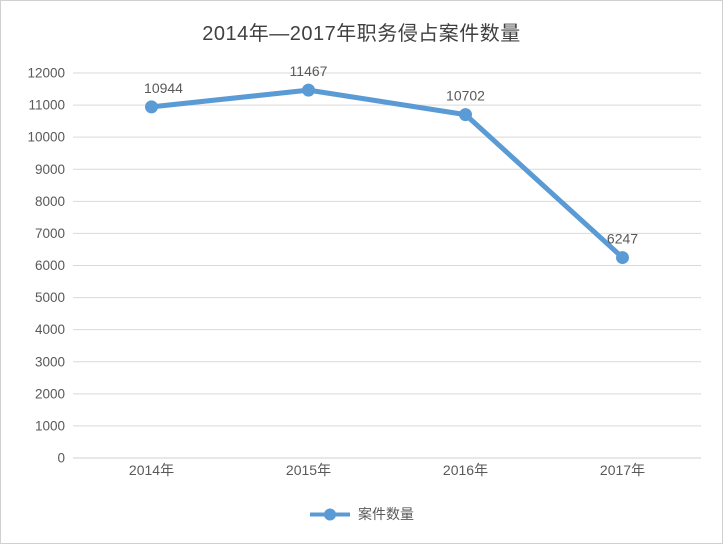  What do you see at coordinates (622, 470) in the screenshot?
I see `x-tick-label: 2017年` at bounding box center [622, 470].